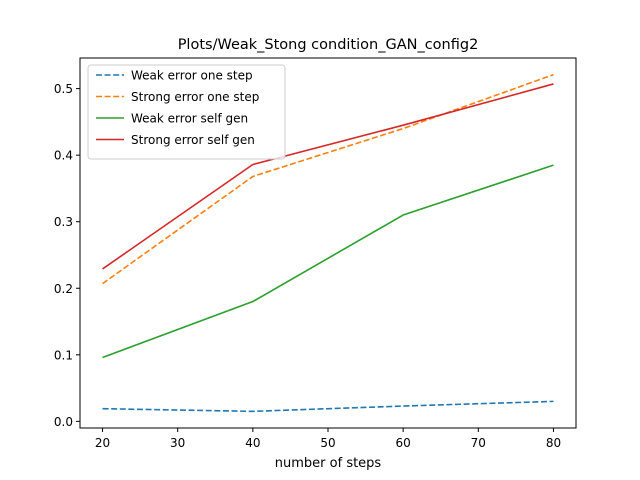  I want to click on x-tick-label: 30, so click(177, 443).